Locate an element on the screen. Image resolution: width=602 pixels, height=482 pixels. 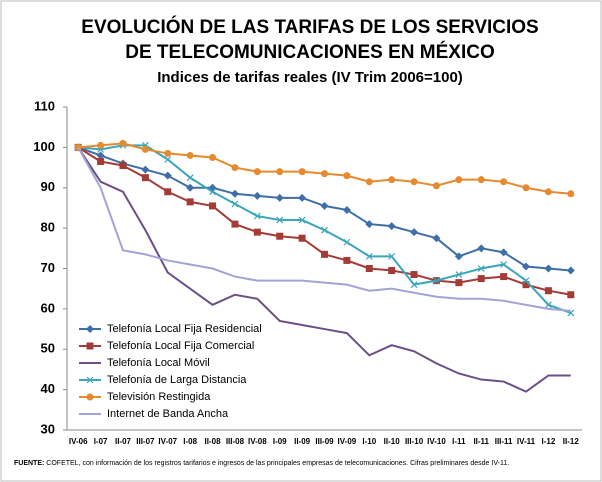
x-tick-label: II-08 is located at coordinates (213, 441).